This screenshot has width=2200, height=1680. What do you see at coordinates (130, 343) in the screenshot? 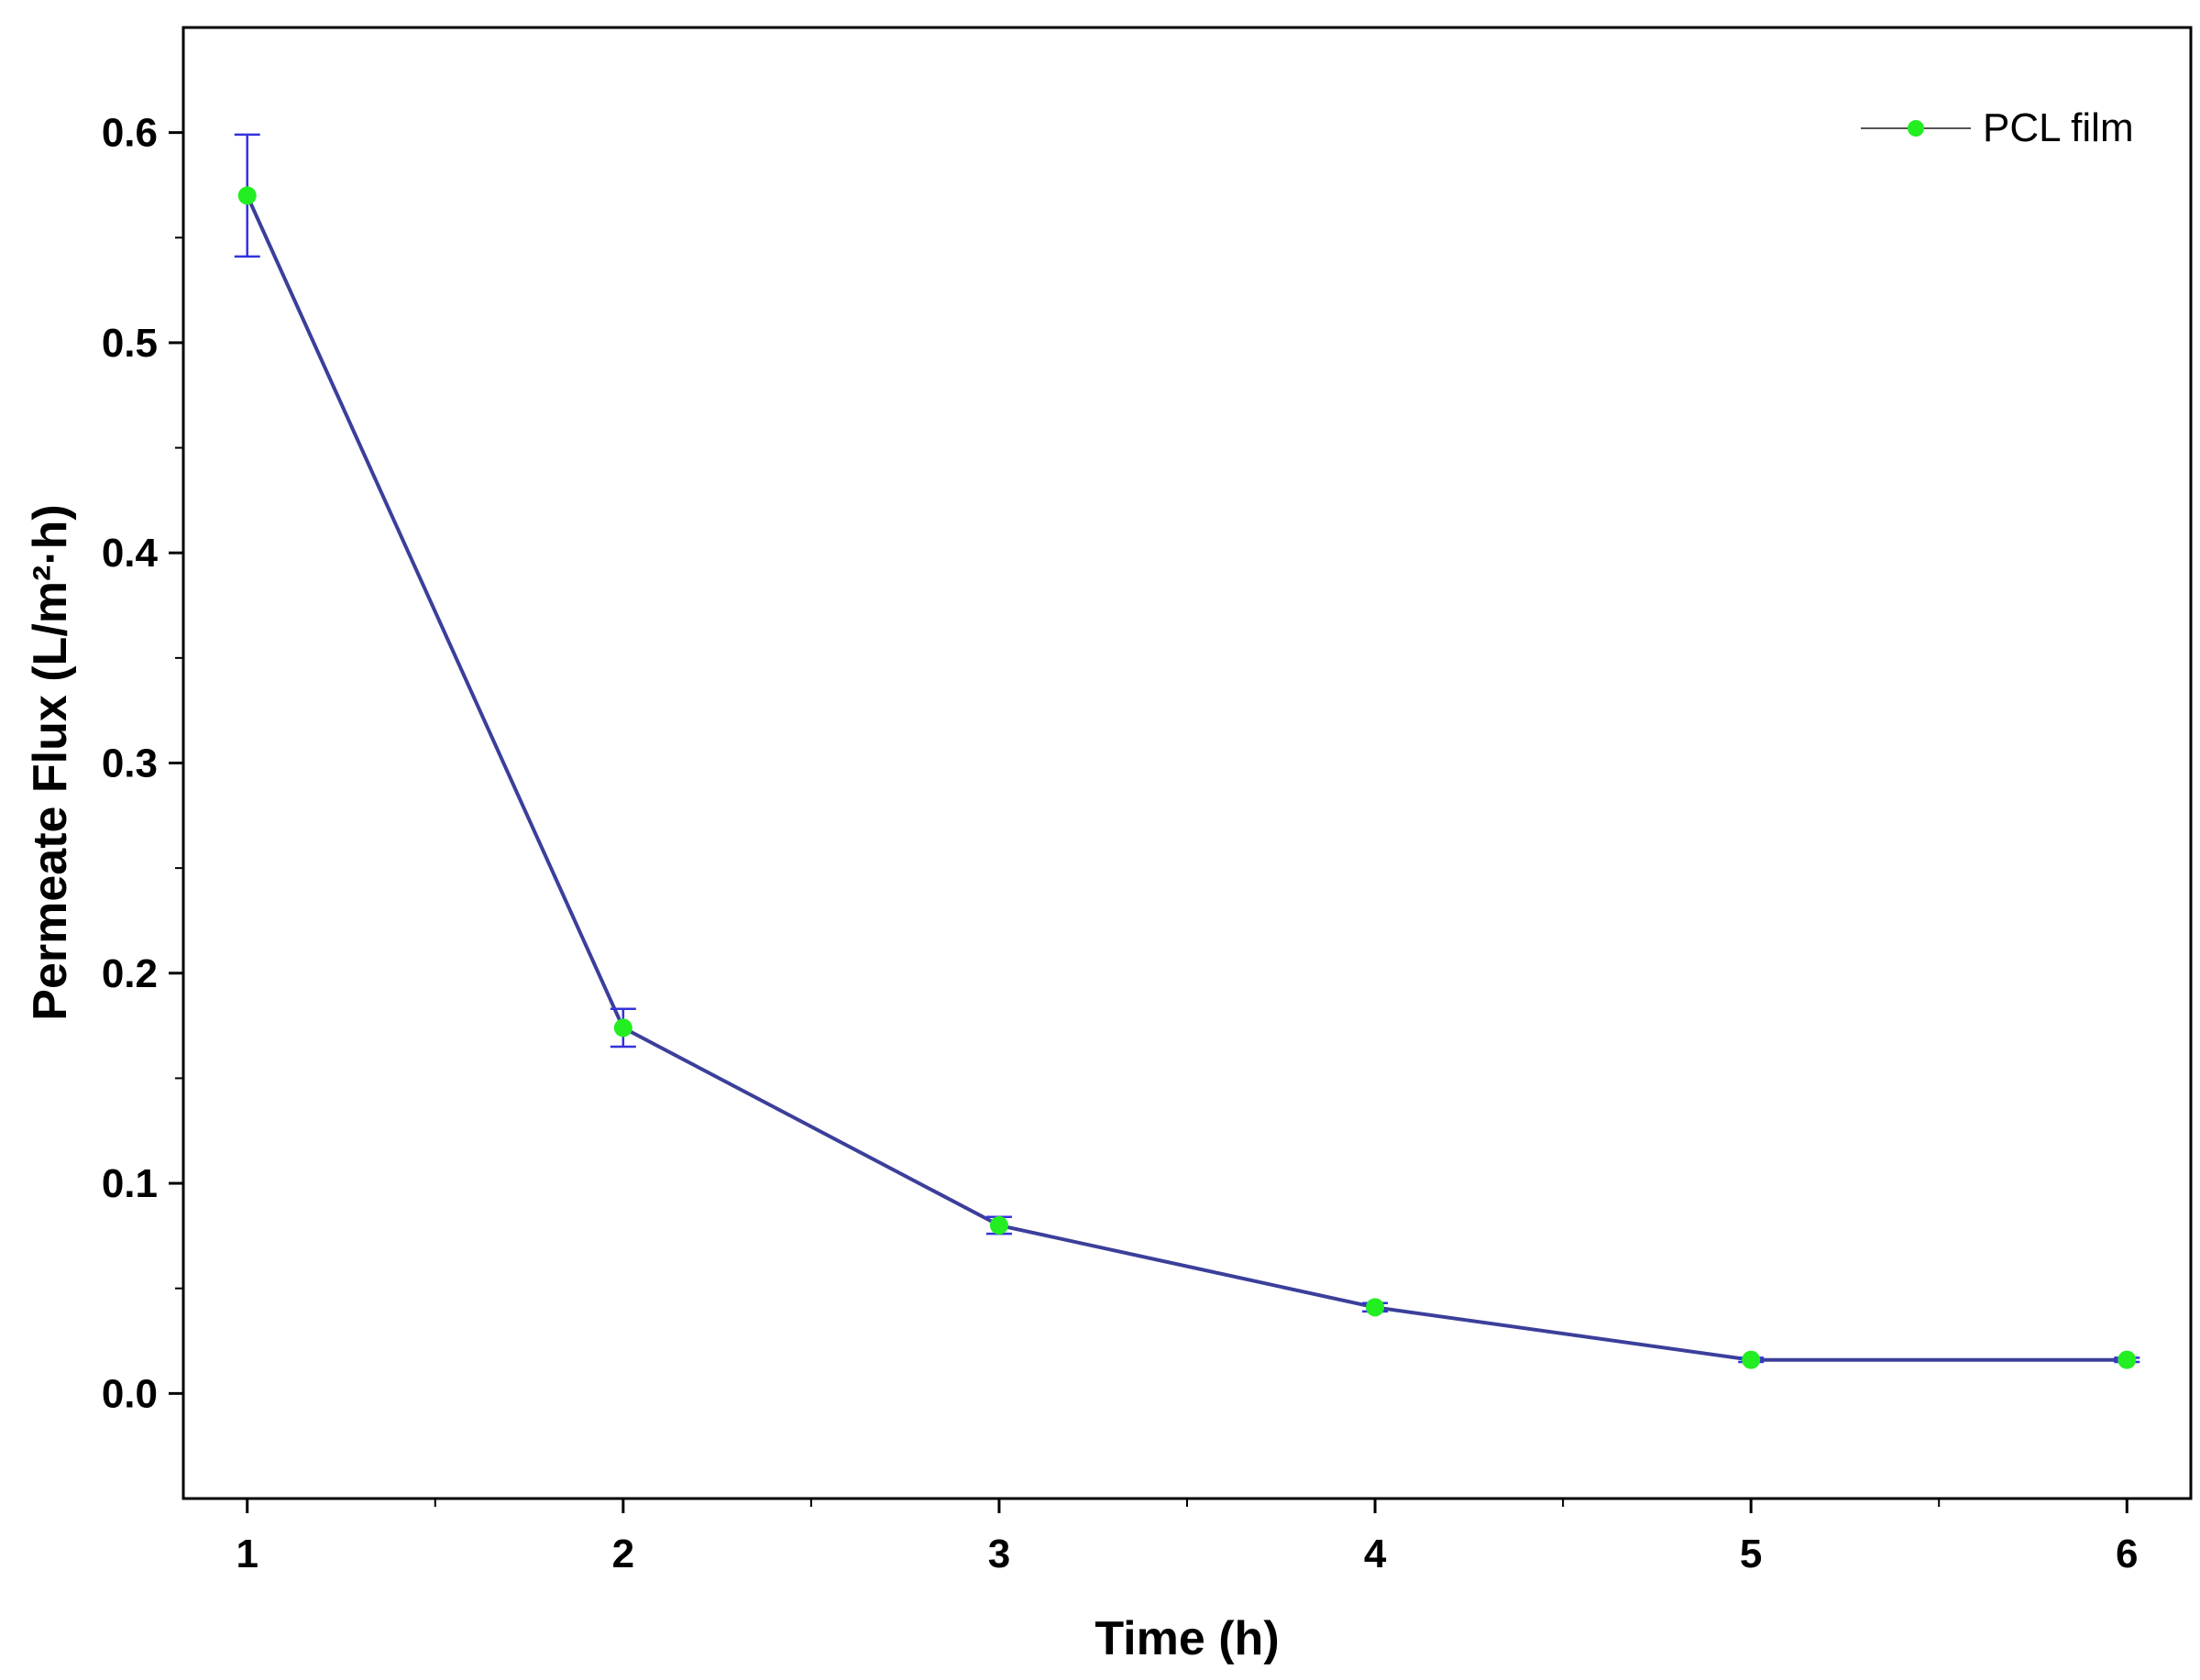
I see `y-tick-label: 0.5` at bounding box center [130, 343].